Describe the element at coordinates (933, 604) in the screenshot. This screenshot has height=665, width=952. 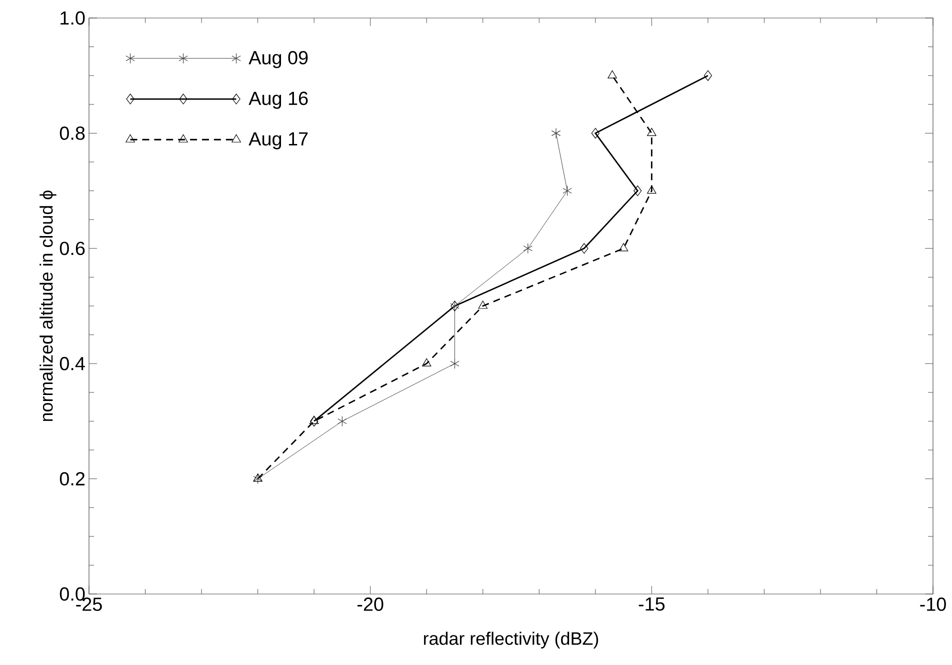
I see `x-tick-label: -10` at that location.